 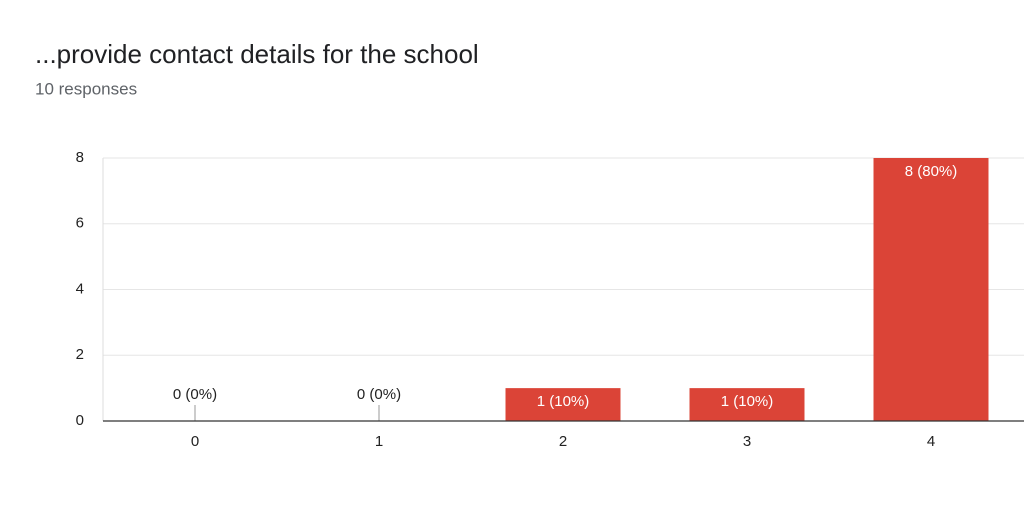 What do you see at coordinates (931, 441) in the screenshot?
I see `x-tick-label: 4` at bounding box center [931, 441].